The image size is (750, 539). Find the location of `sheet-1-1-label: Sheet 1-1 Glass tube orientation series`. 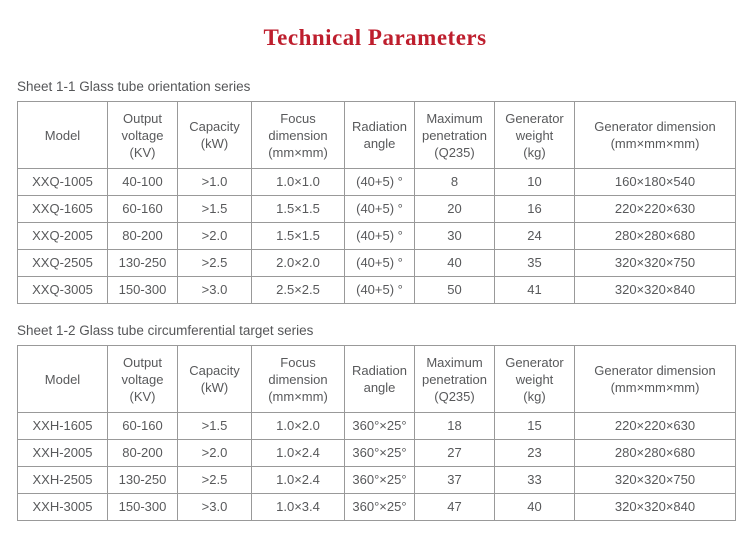

sheet-1-1-label: Sheet 1-1 Glass tube orientation series is located at coordinates (134, 86).